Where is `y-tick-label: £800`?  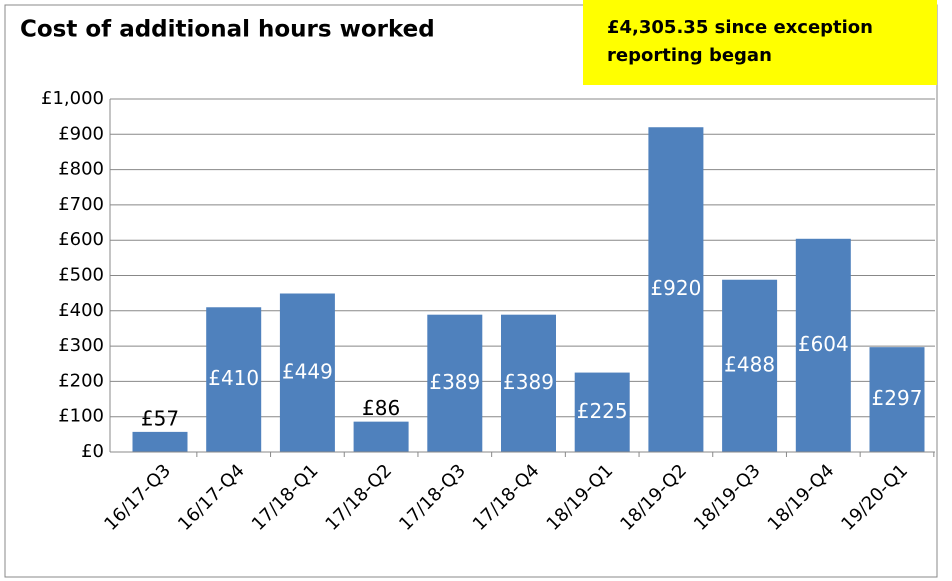
y-tick-label: £800 is located at coordinates (81, 169).